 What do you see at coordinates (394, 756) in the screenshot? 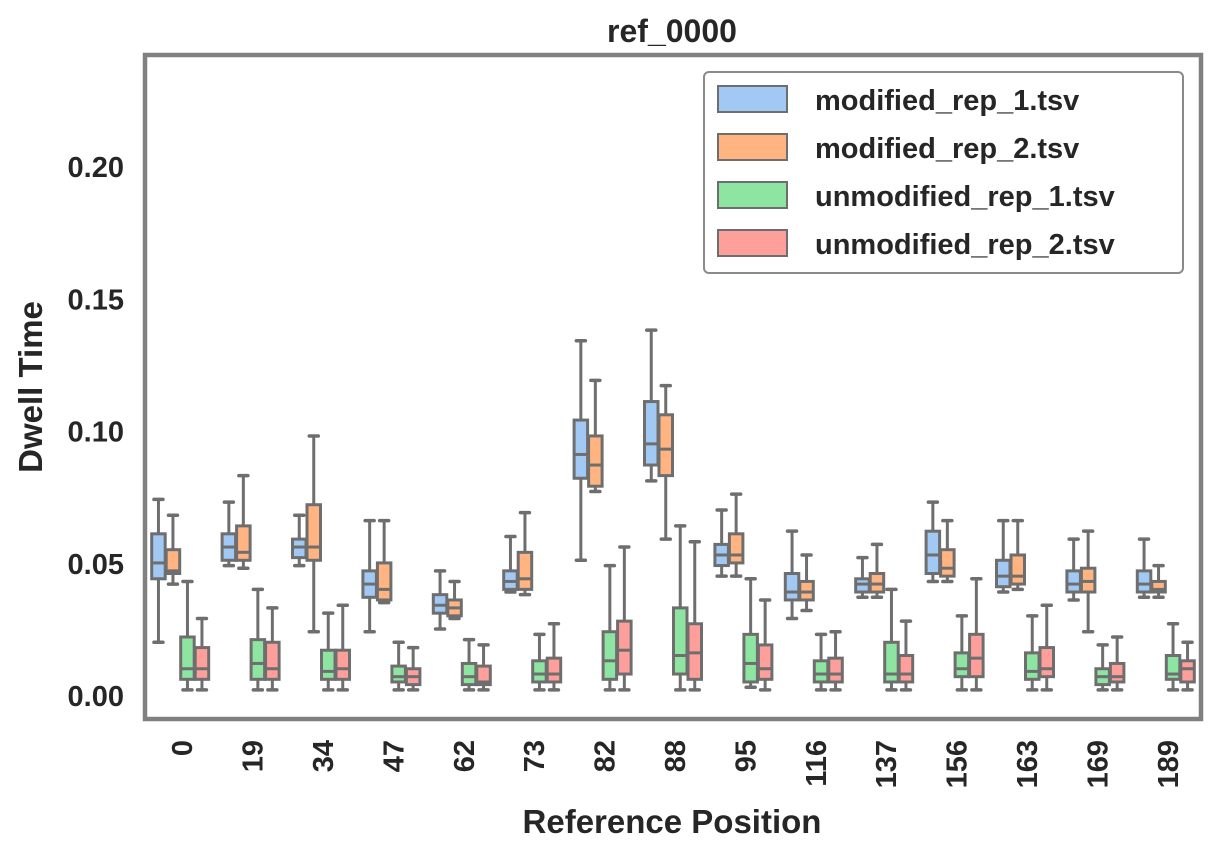
I see `x-tick-label: 47` at bounding box center [394, 756].